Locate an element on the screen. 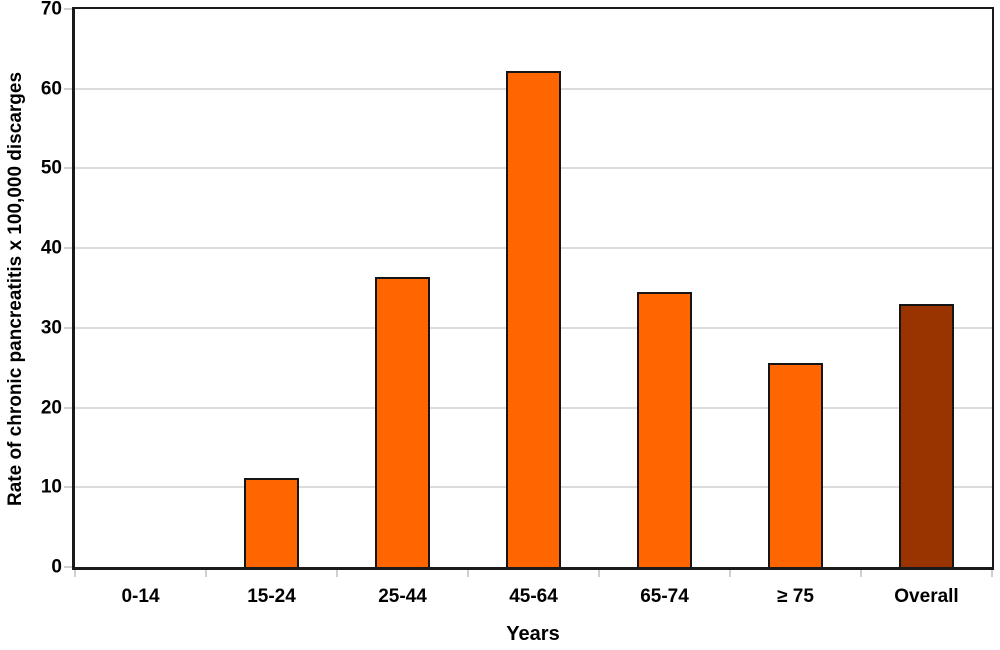 The width and height of the screenshot is (1000, 650). x-category-label-3: 45-64 is located at coordinates (533, 596).